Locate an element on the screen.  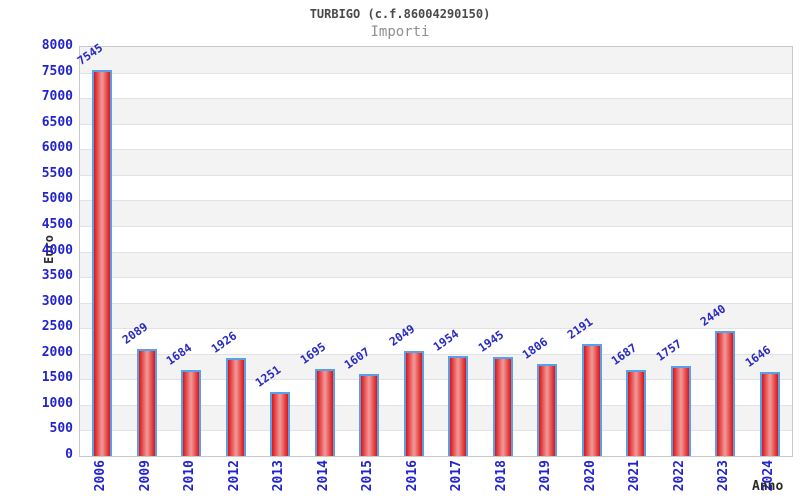
x-tick-label-2006: 2006 is located at coordinates (101, 476).